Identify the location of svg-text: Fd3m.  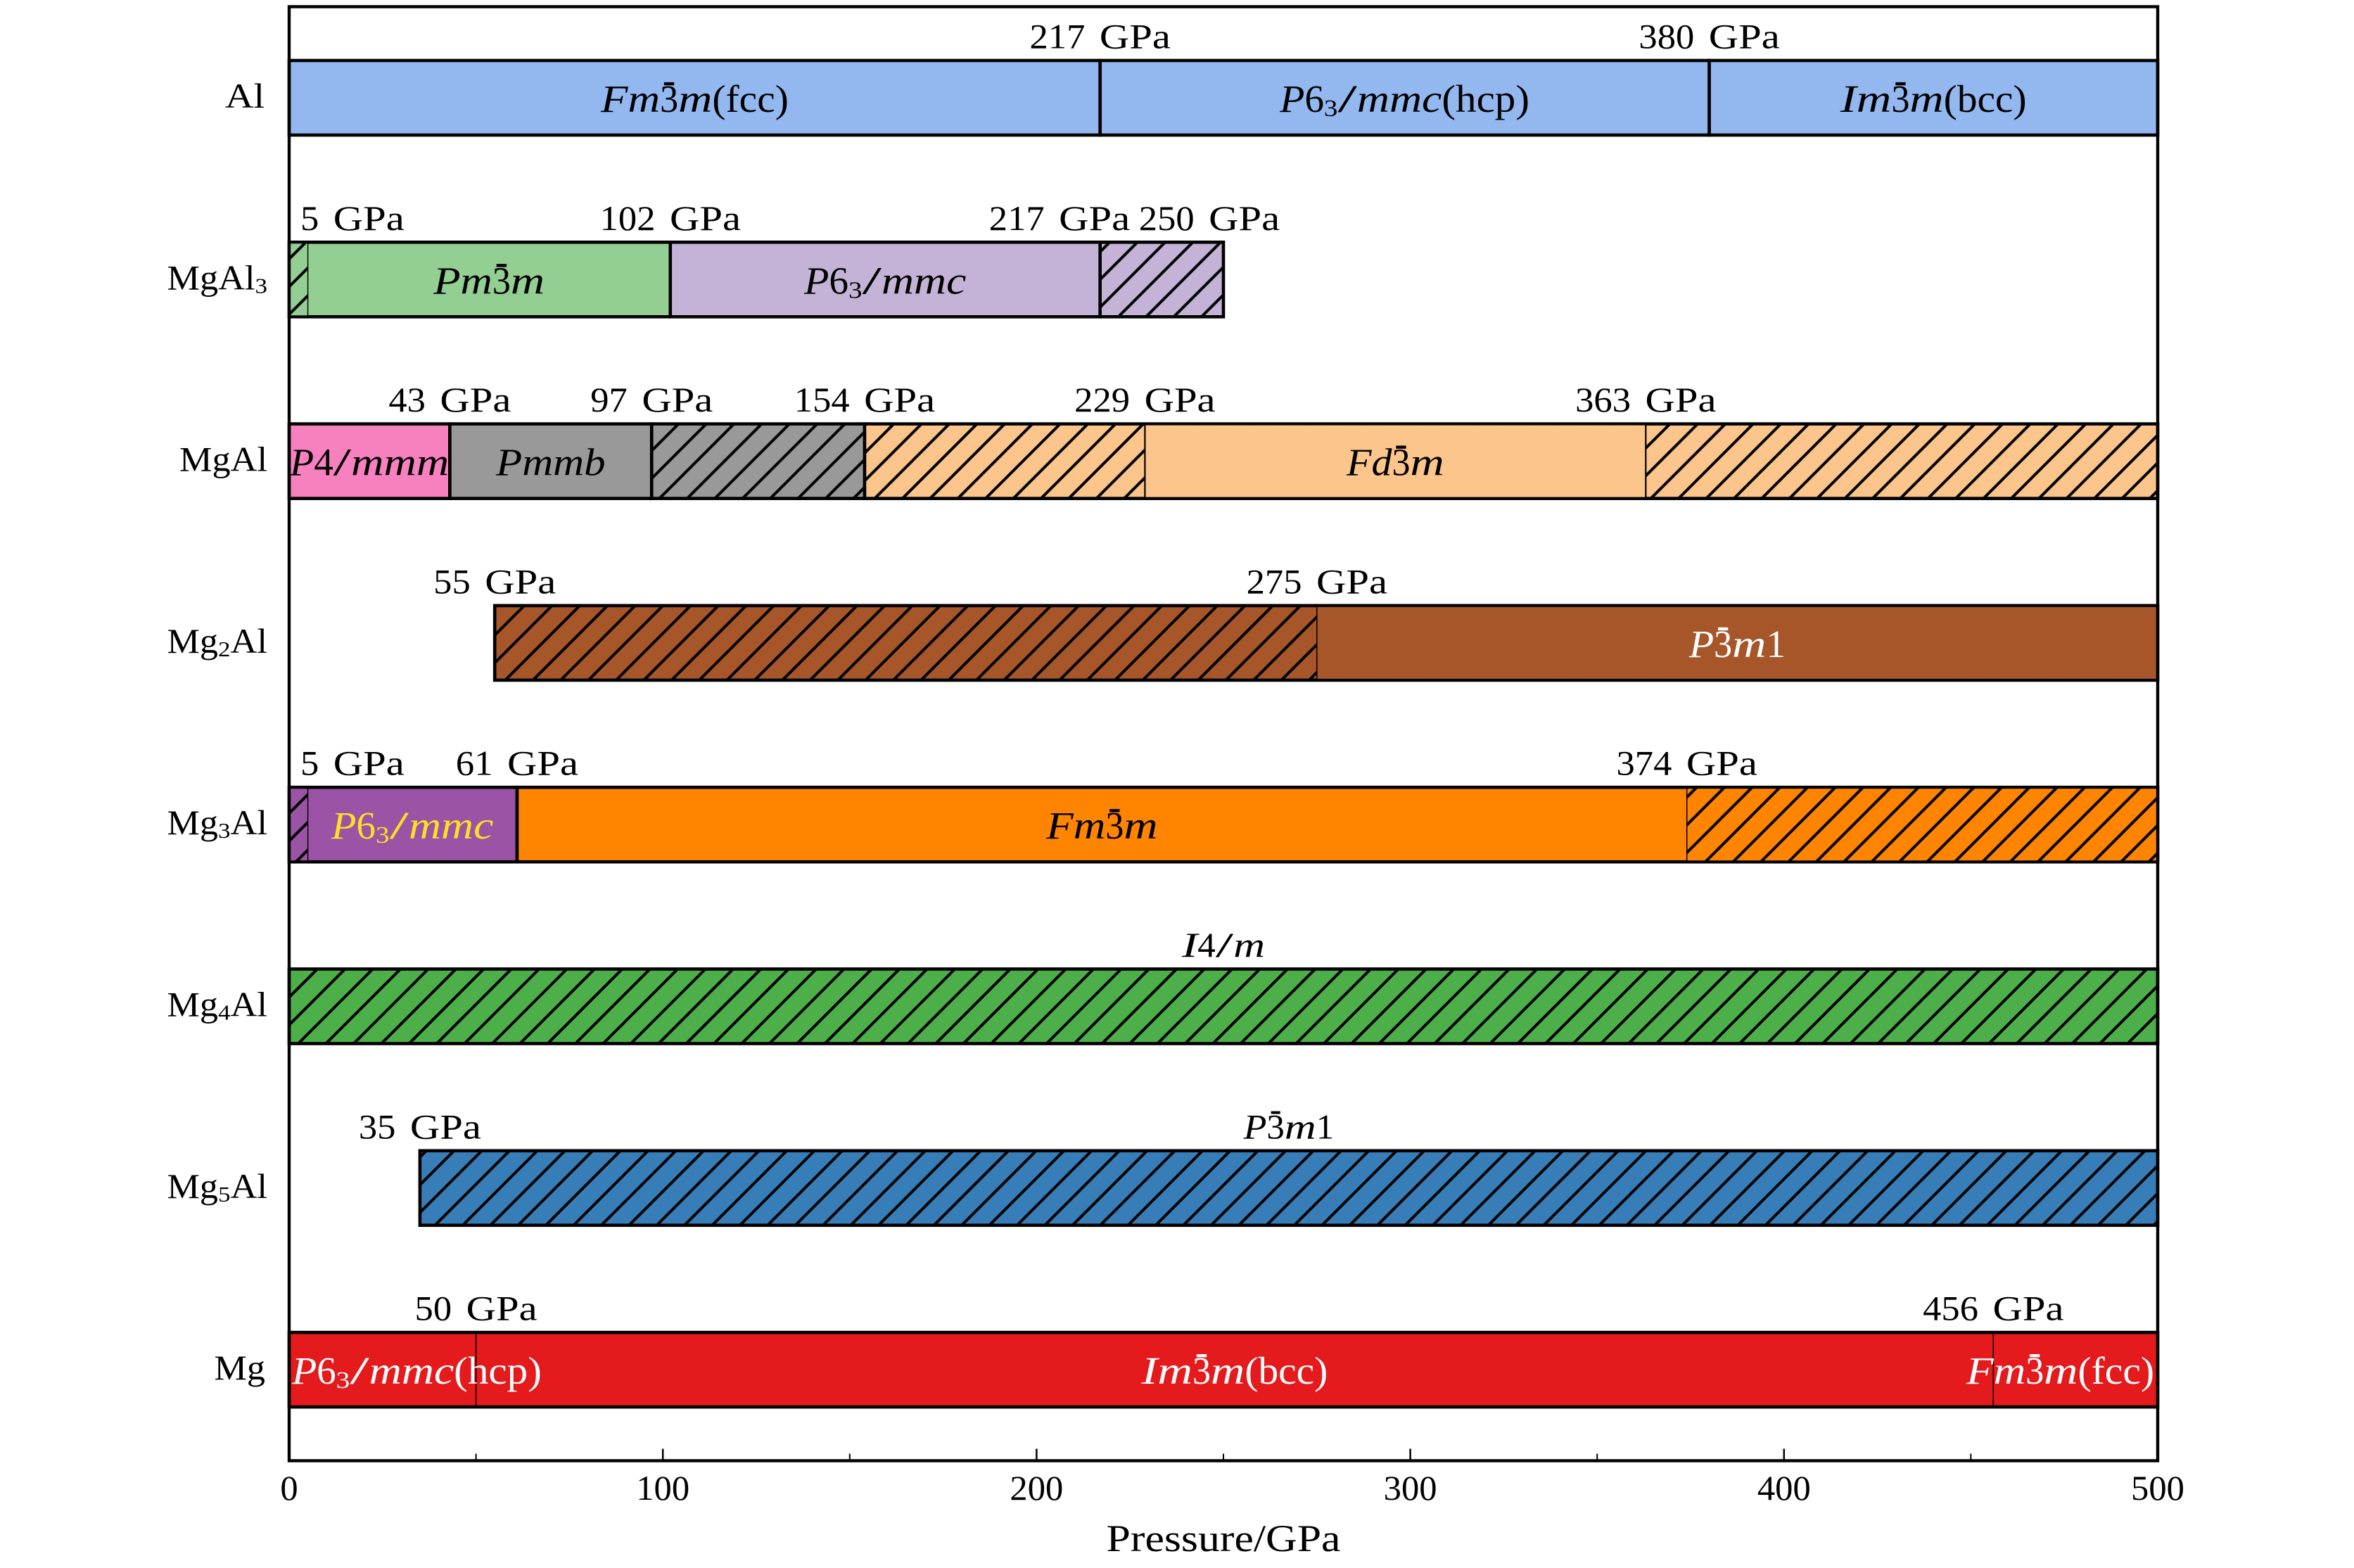
(1395, 463).